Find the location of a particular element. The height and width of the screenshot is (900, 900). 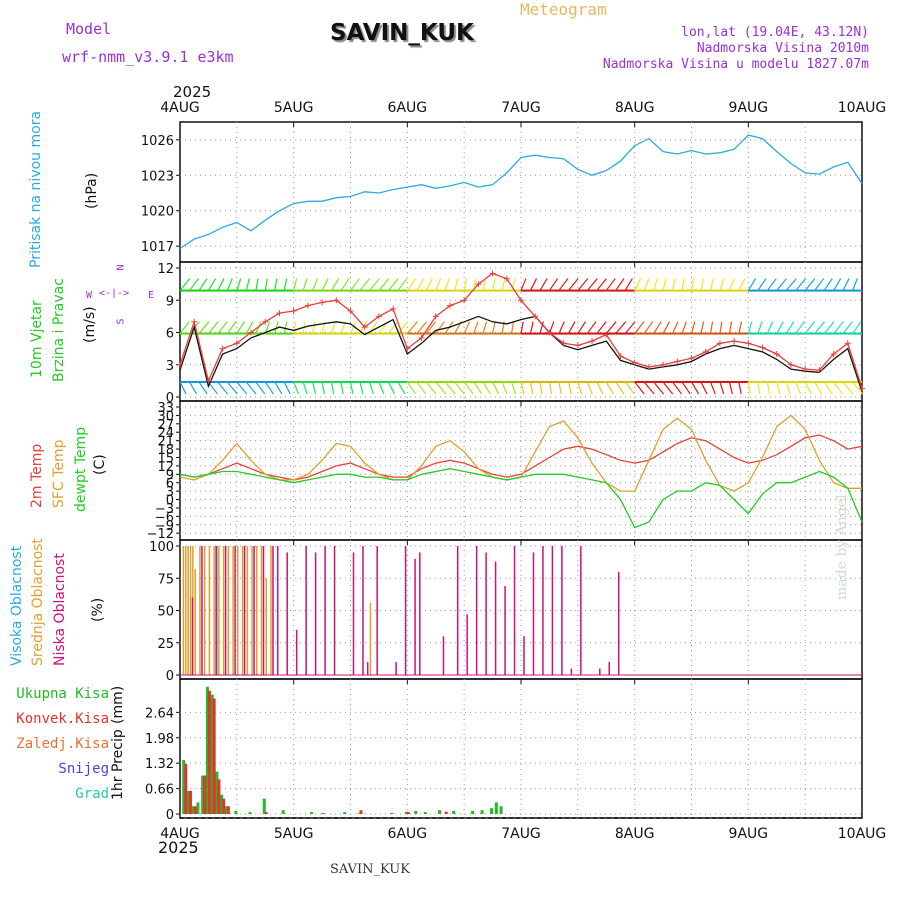

compass-e: E is located at coordinates (151, 295).